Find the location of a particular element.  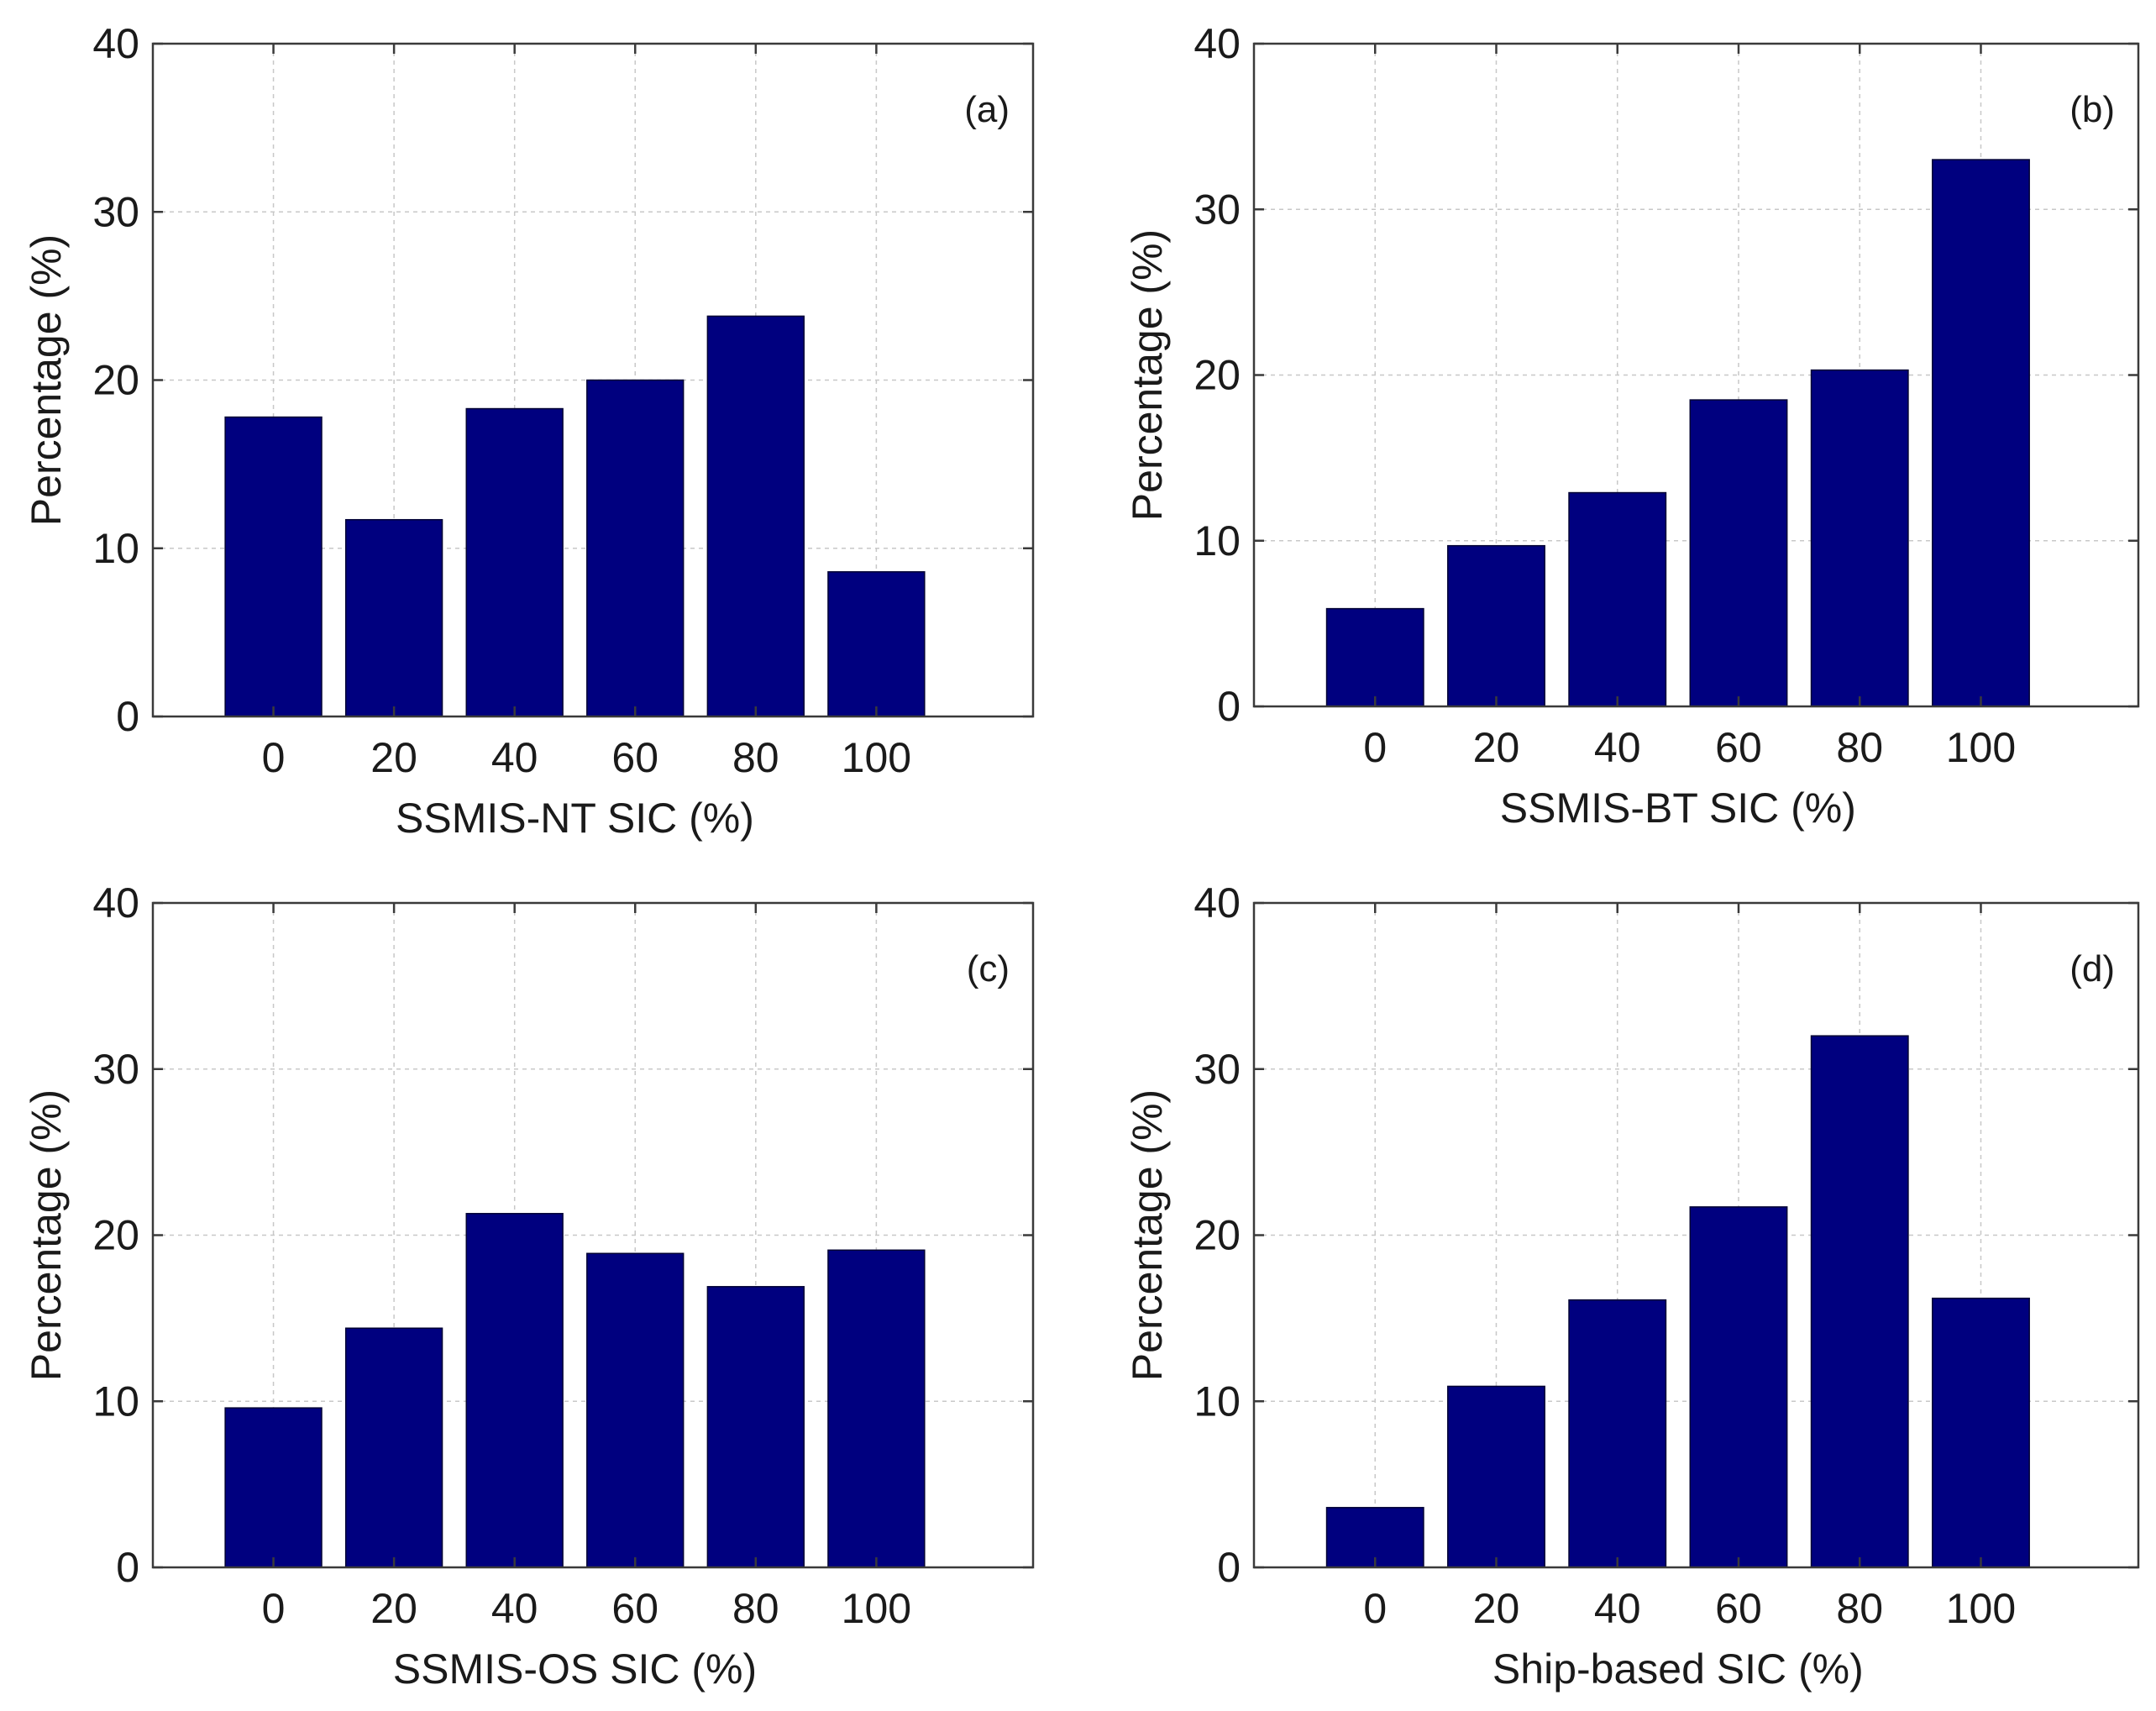

panel-label: (b) is located at coordinates (2092, 109).